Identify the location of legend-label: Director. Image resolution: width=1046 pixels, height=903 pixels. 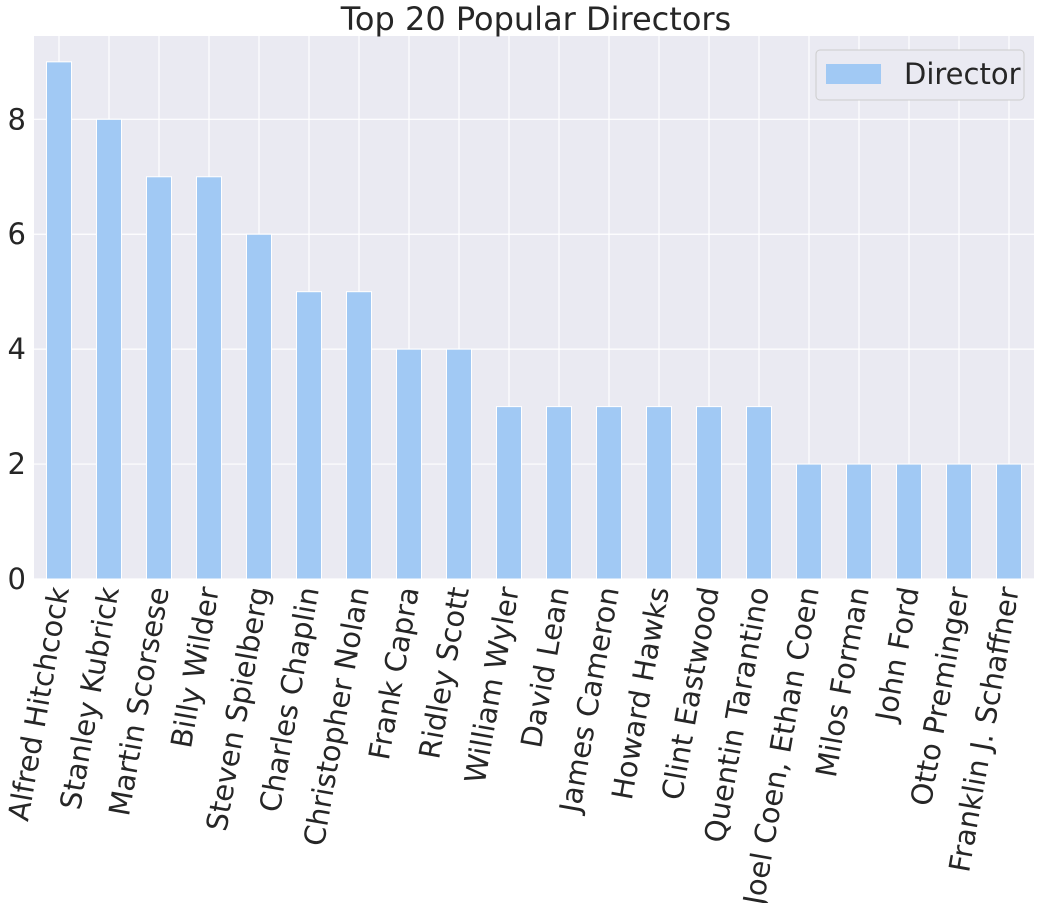
(962, 74).